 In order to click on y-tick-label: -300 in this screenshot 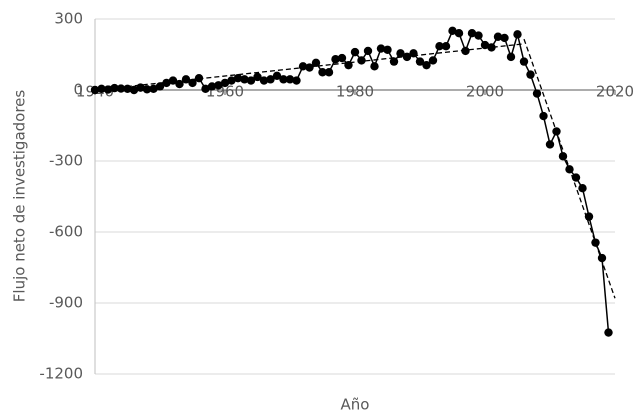, I will do `click(66, 161)`.